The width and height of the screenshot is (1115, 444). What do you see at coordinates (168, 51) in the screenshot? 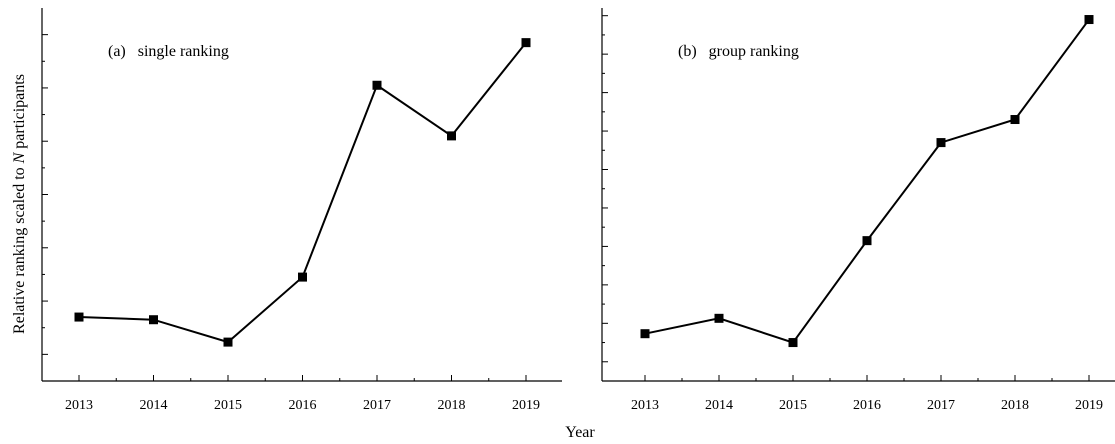
I see `panel-title: (a) single ranking` at bounding box center [168, 51].